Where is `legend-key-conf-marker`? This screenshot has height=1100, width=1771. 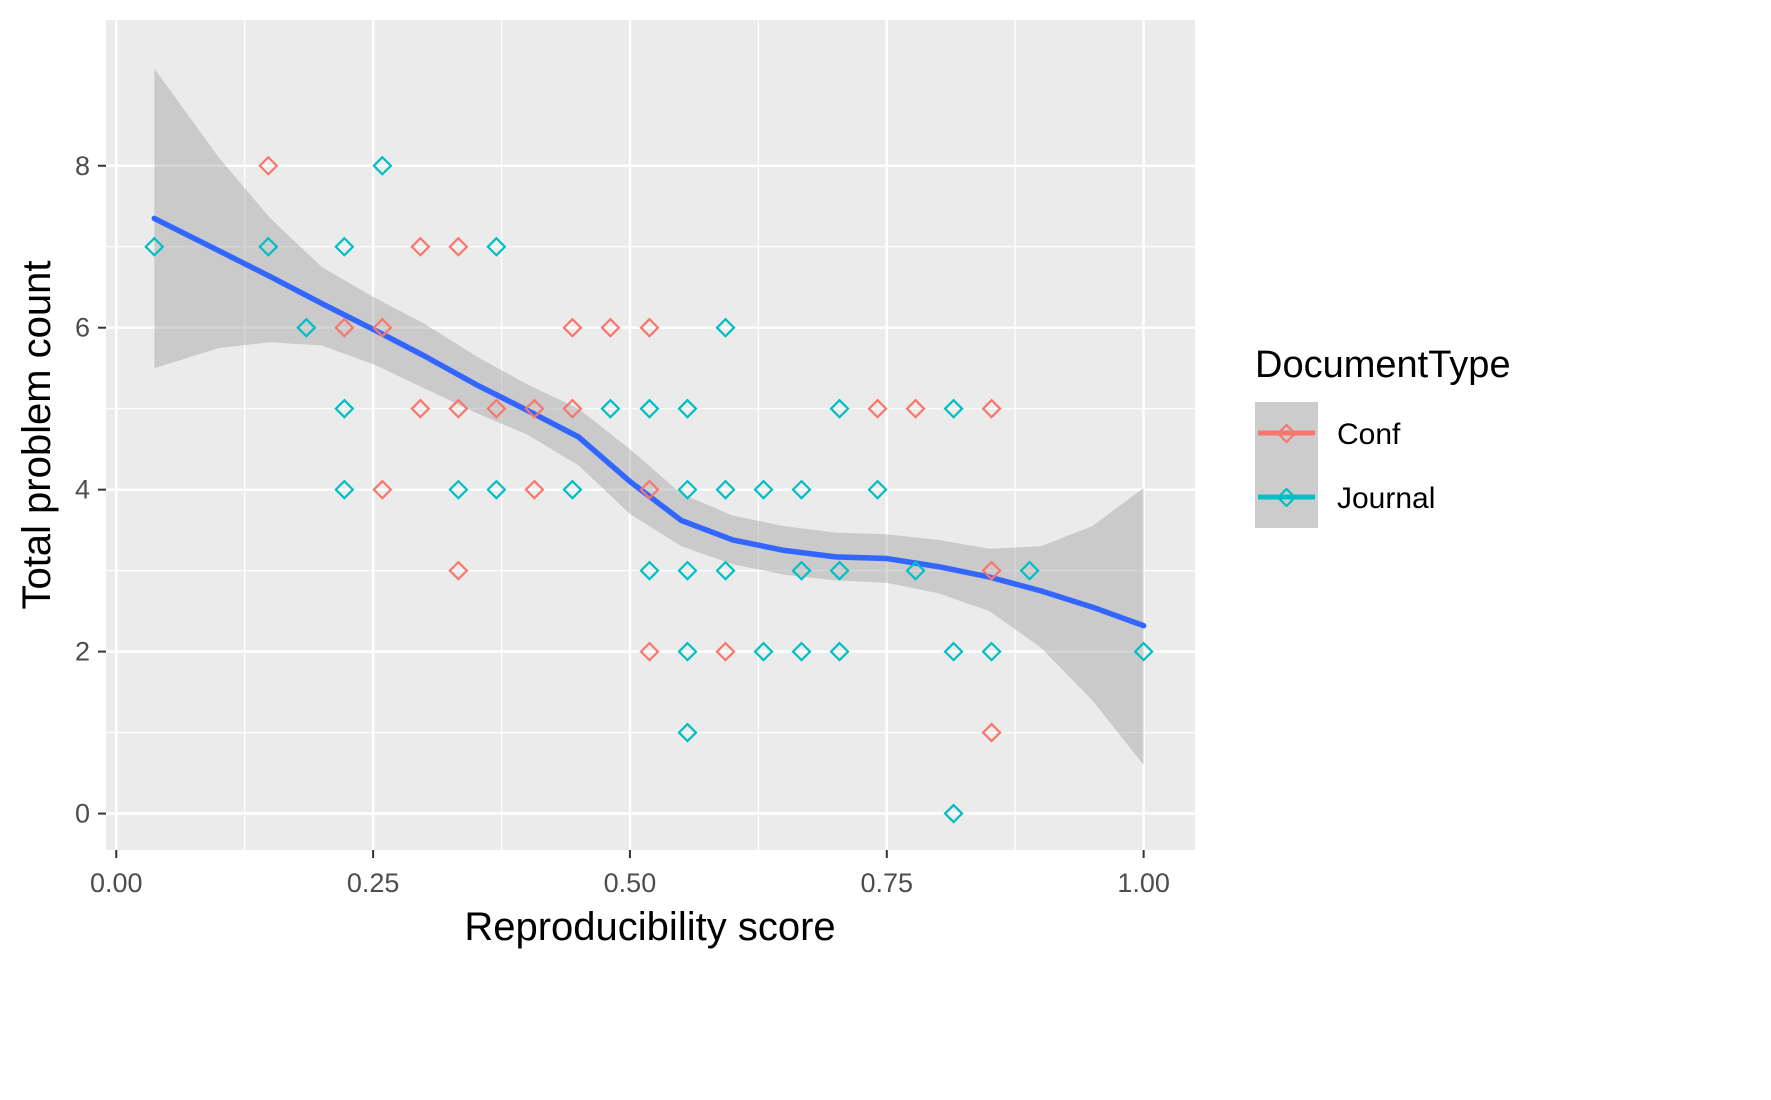
legend-key-conf-marker is located at coordinates (1286, 433).